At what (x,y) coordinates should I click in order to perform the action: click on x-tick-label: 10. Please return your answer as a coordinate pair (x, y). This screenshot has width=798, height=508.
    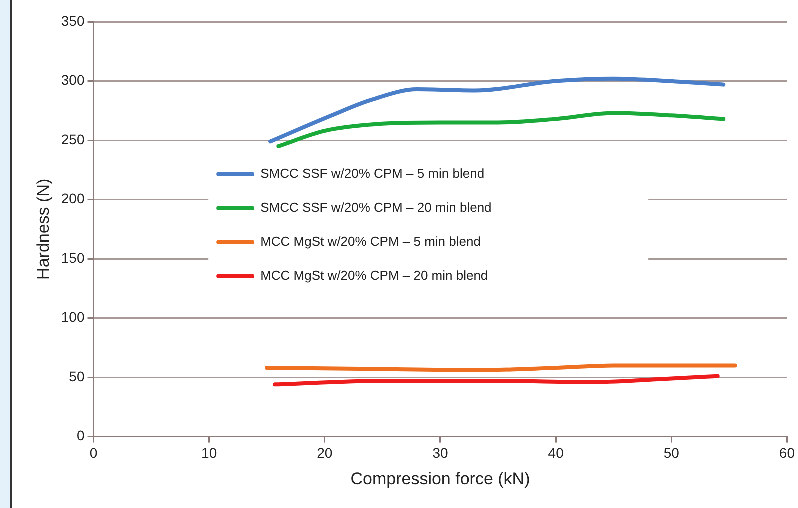
    Looking at the image, I should click on (210, 453).